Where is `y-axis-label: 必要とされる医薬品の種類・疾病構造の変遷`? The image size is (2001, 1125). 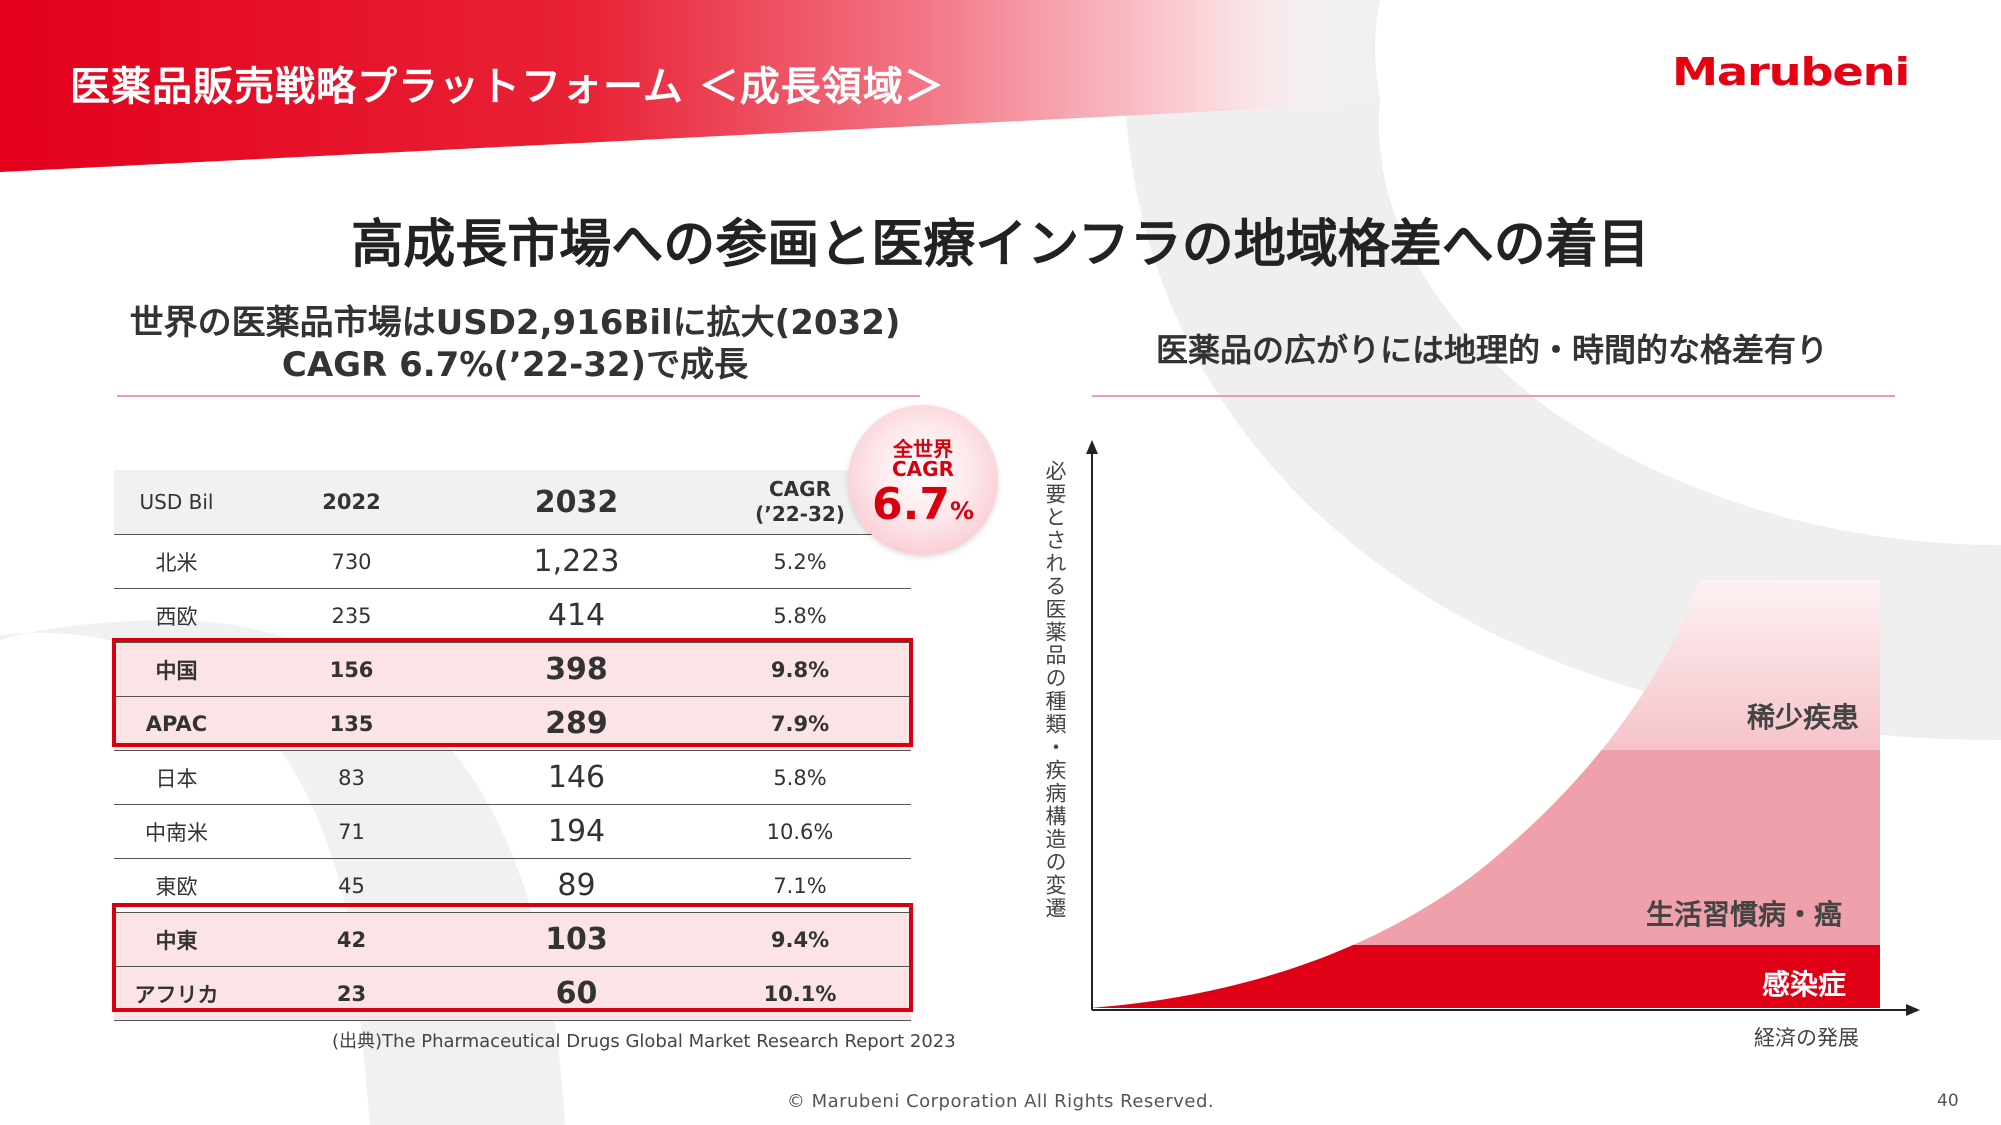 y-axis-label: 必要とされる医薬品の種類・疾病構造の変遷 is located at coordinates (1055, 690).